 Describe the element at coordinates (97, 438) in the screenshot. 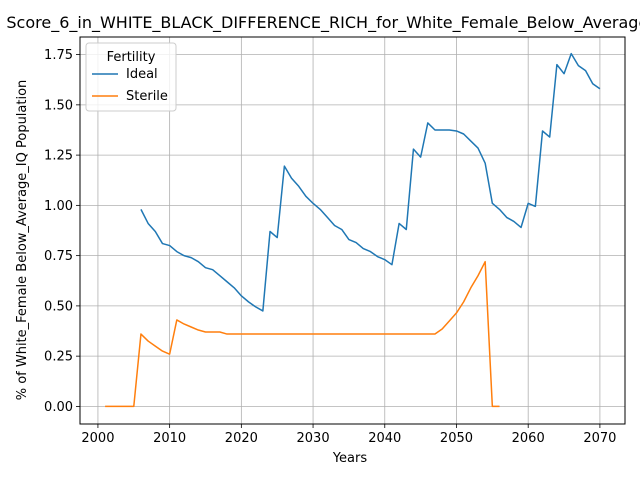

I see `x-tick-label: 2000` at that location.